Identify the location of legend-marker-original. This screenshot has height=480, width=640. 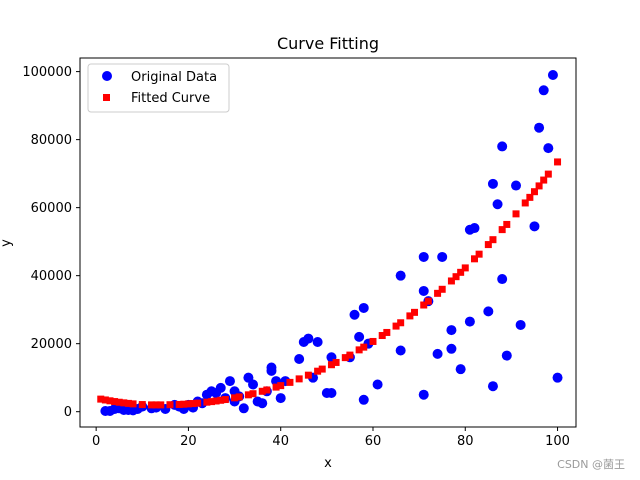
(107, 76).